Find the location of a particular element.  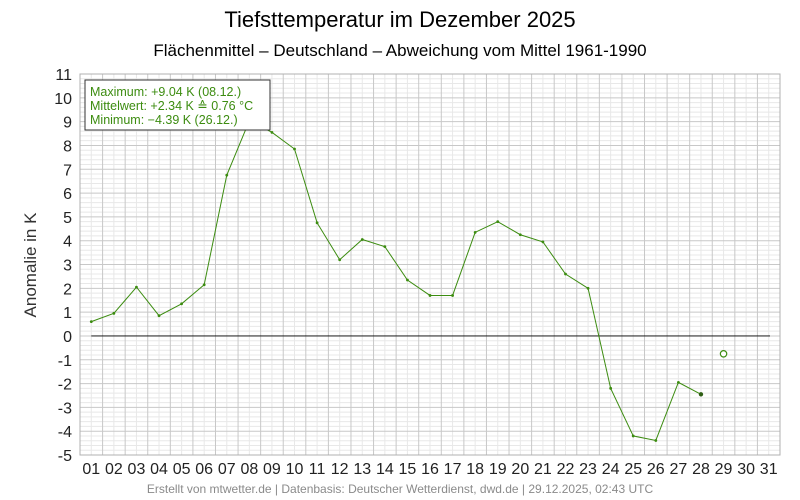

x-tick-label: 18 is located at coordinates (475, 469).